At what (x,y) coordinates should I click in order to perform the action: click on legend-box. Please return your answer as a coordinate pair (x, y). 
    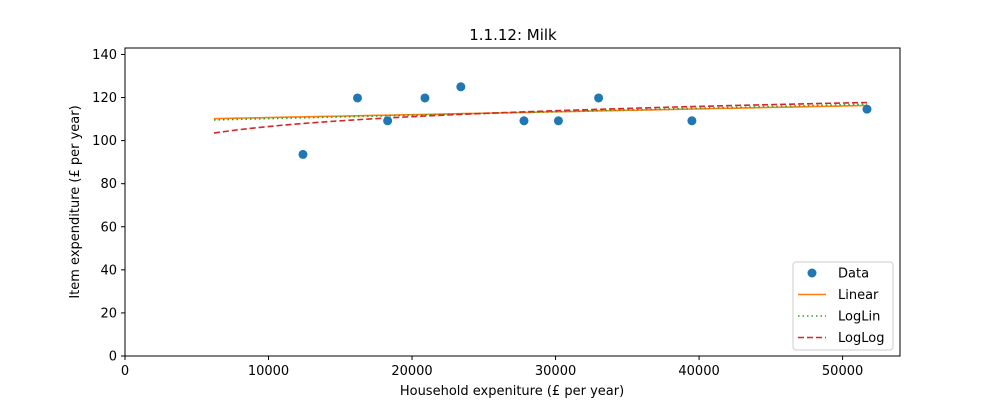
    Looking at the image, I should click on (843, 306).